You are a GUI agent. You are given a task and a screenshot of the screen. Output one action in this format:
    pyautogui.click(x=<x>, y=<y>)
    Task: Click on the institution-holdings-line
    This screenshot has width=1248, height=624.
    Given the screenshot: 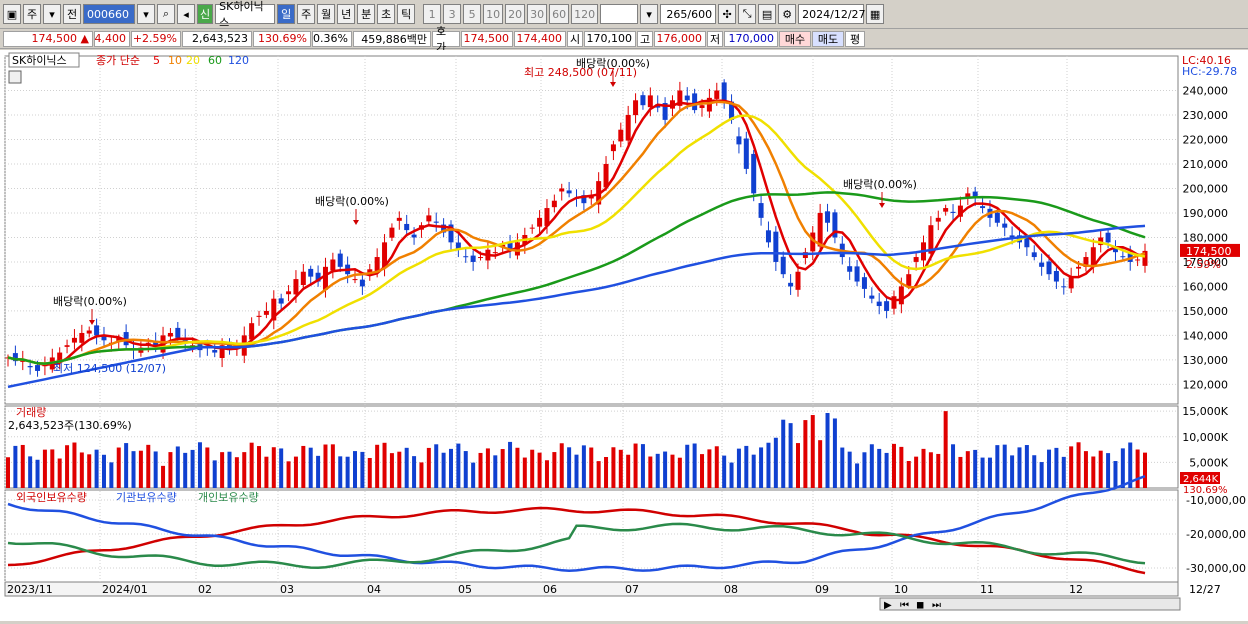 What is the action you would take?
    pyautogui.click(x=576, y=523)
    